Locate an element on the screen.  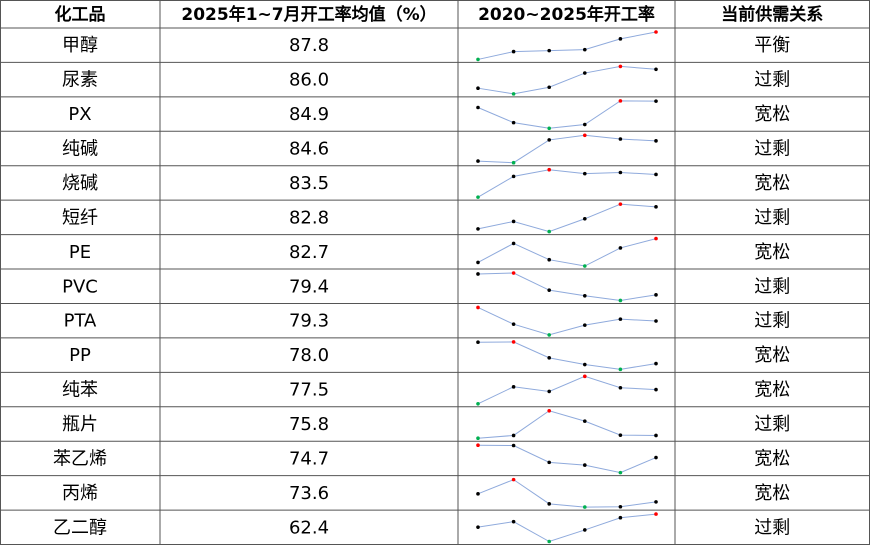
name-cell: PX is located at coordinates (79, 114).